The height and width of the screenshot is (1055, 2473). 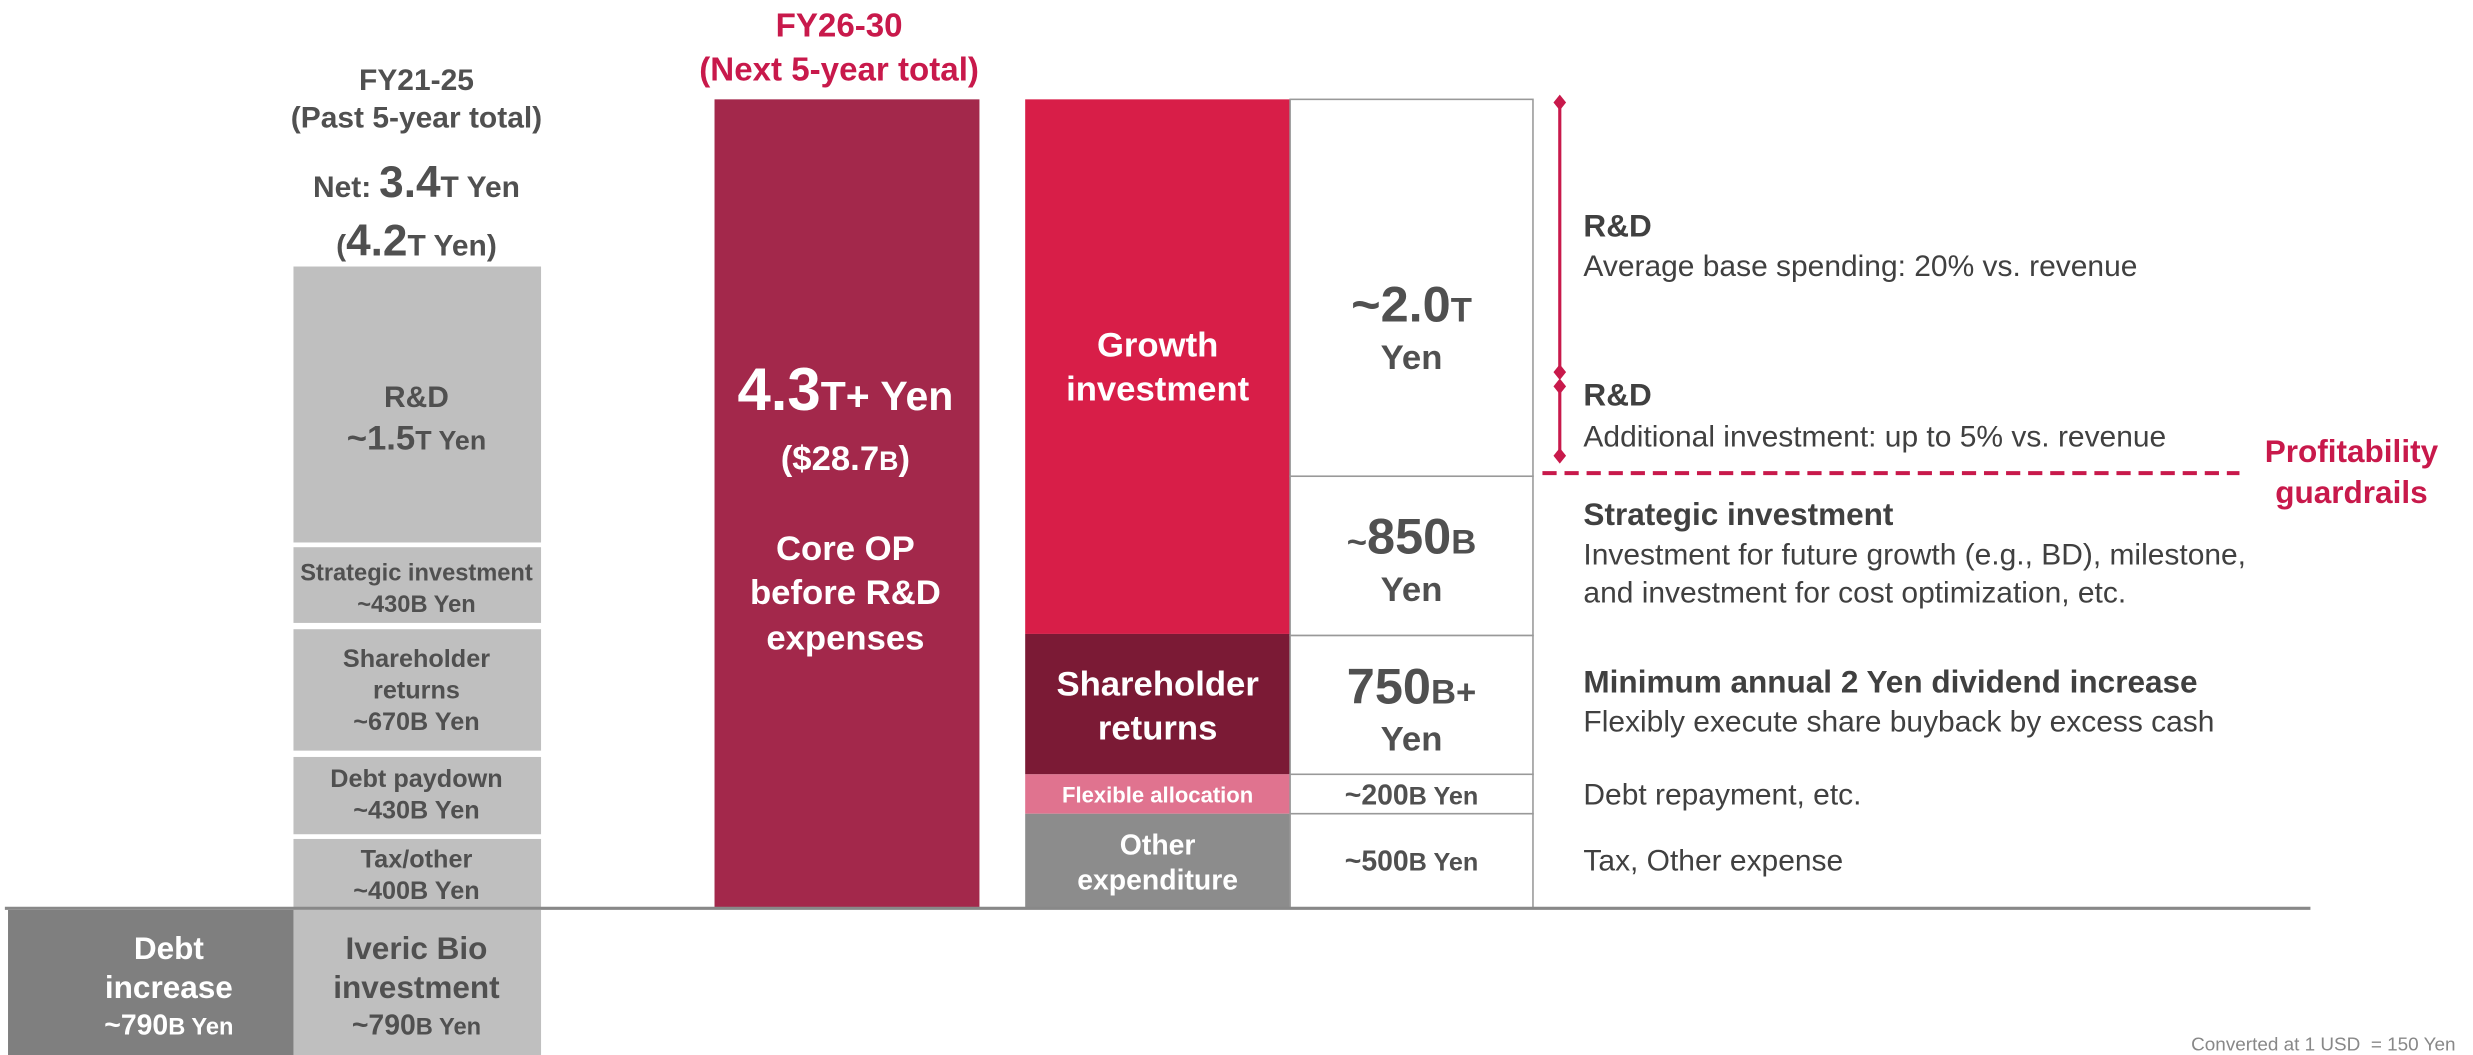 I want to click on amount: ~500B Yen, so click(x=1412, y=861).